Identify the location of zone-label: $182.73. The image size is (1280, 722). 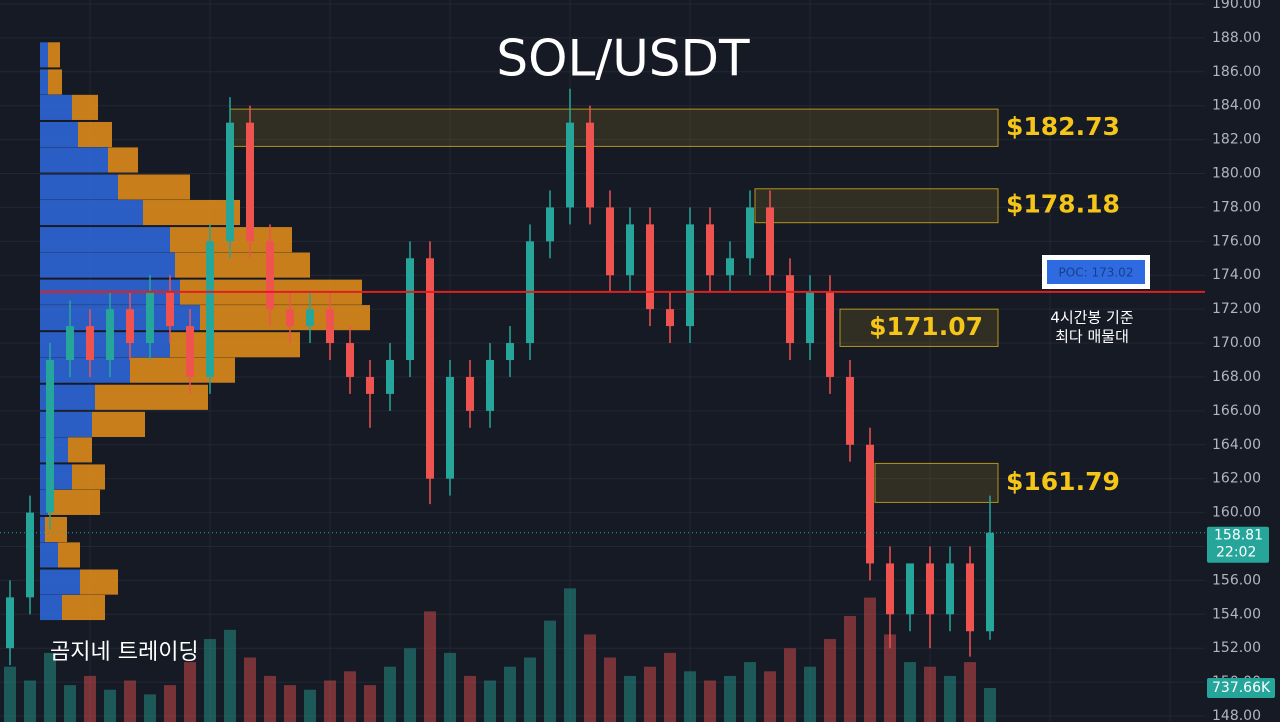
(1063, 126).